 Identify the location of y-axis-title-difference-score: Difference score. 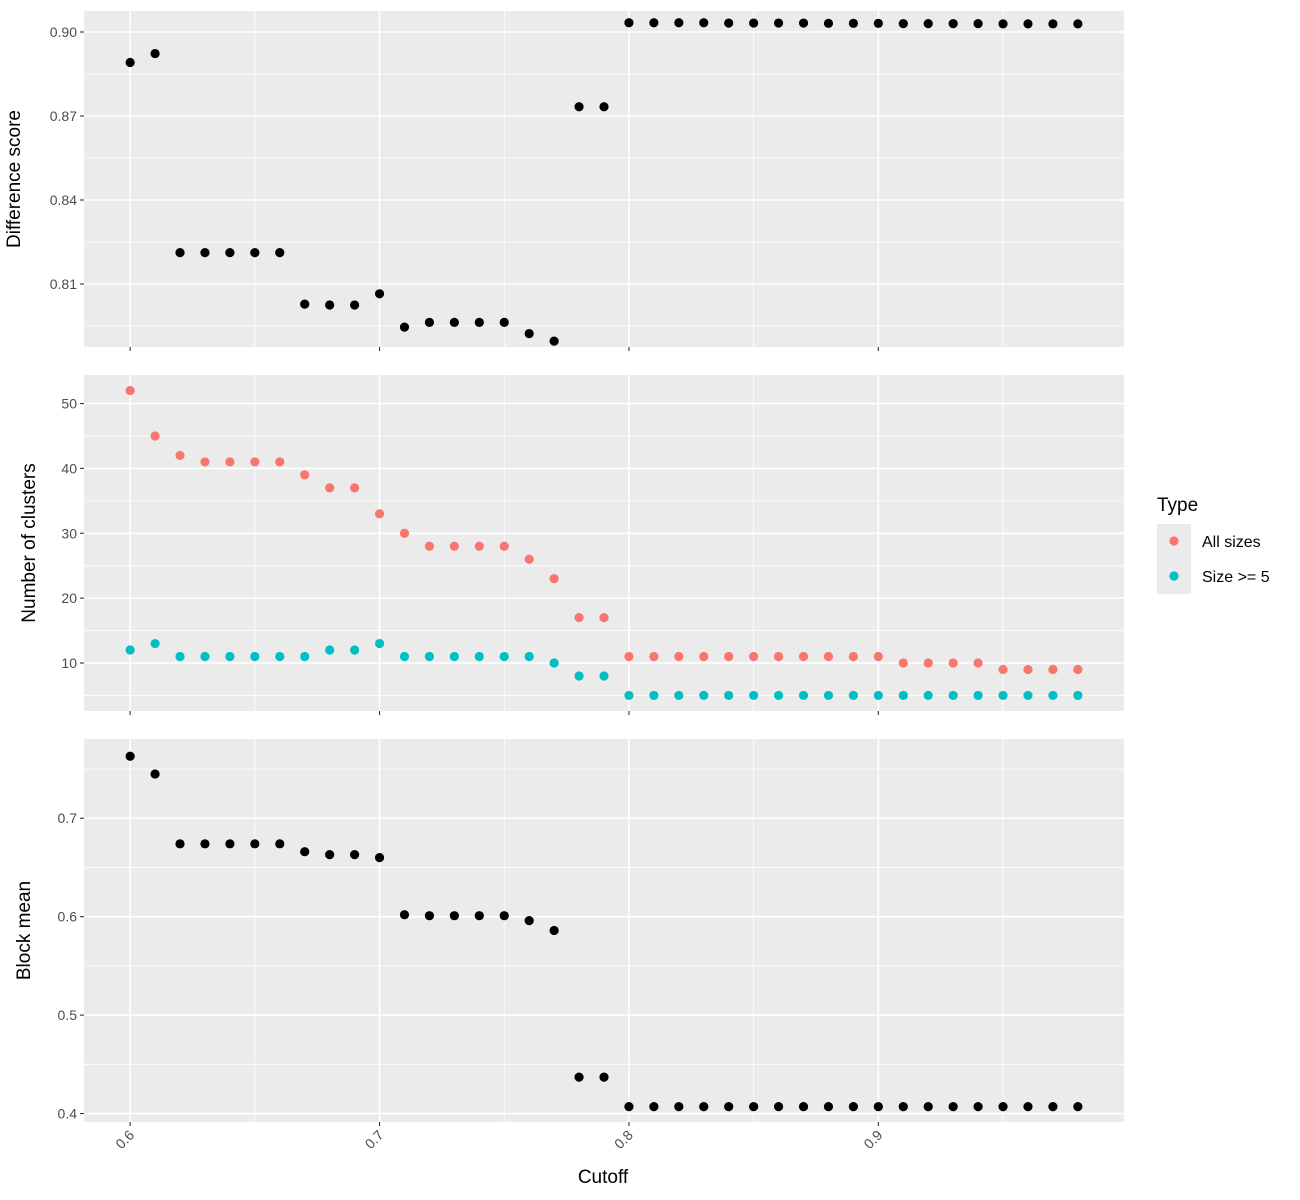
(14, 179).